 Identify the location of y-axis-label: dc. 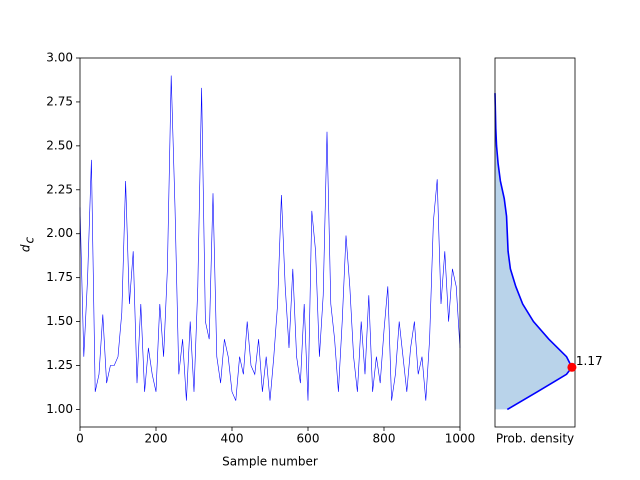
(28, 245).